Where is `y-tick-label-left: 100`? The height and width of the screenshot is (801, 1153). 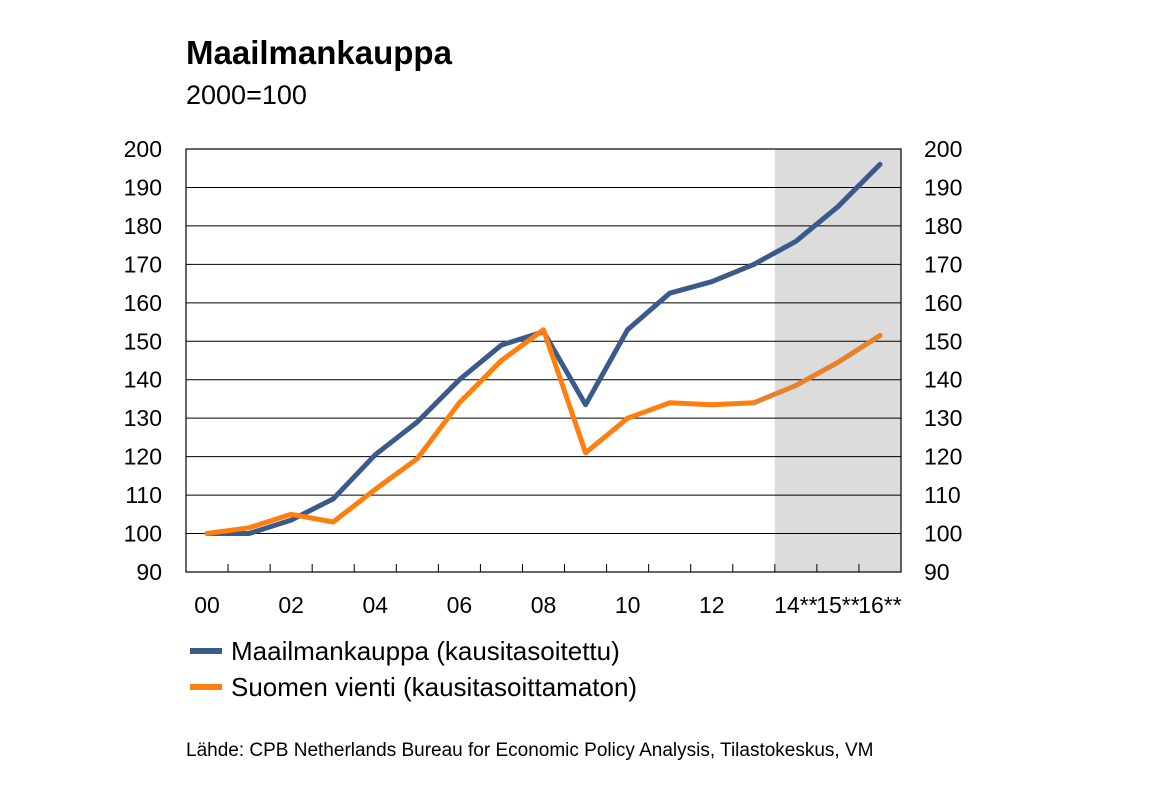 y-tick-label-left: 100 is located at coordinates (143, 534).